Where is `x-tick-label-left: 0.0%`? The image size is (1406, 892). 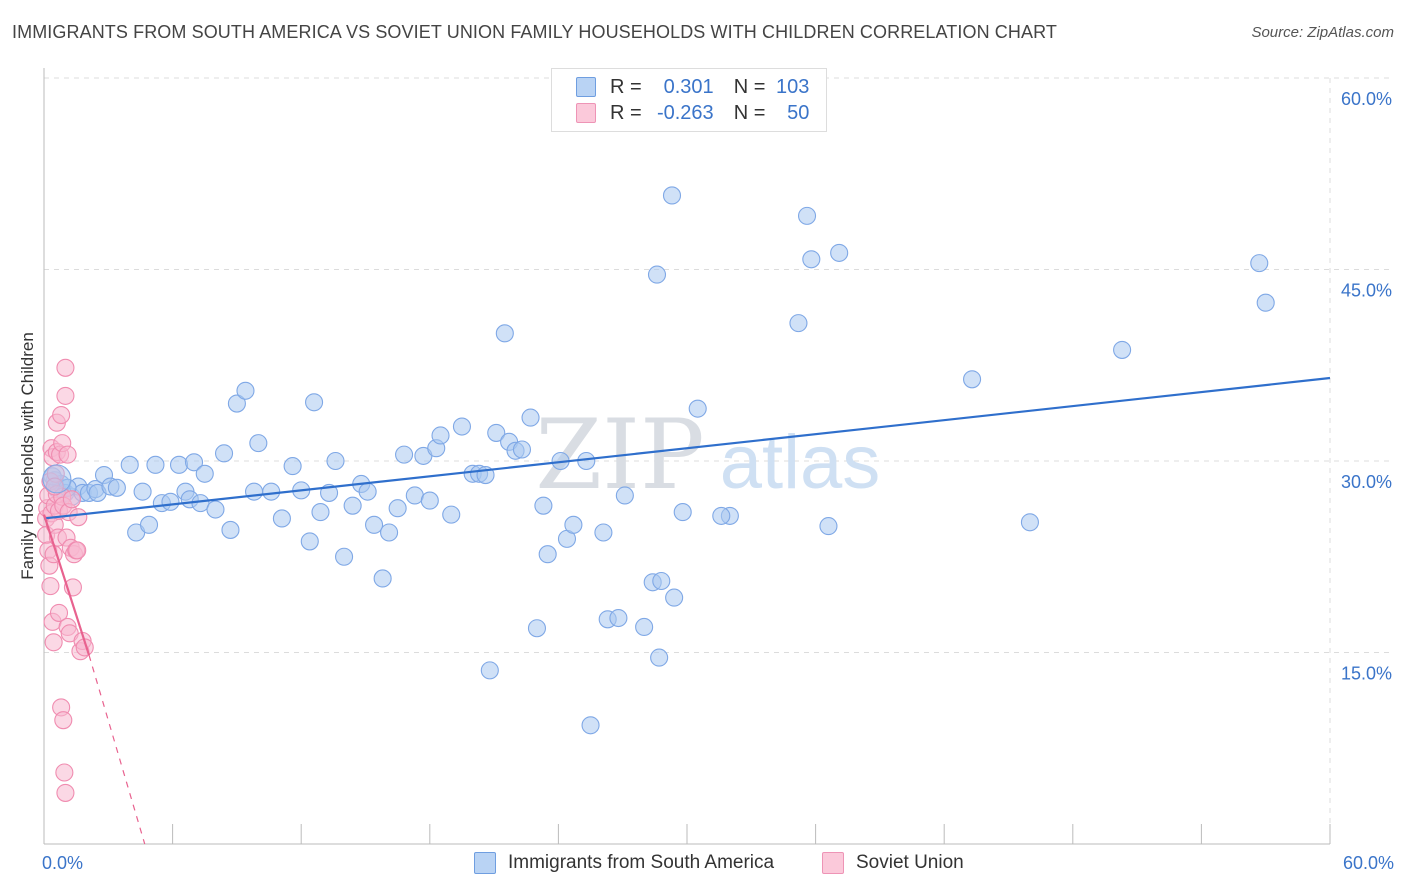
x-tick-label-left: 0.0% is located at coordinates (62, 863).